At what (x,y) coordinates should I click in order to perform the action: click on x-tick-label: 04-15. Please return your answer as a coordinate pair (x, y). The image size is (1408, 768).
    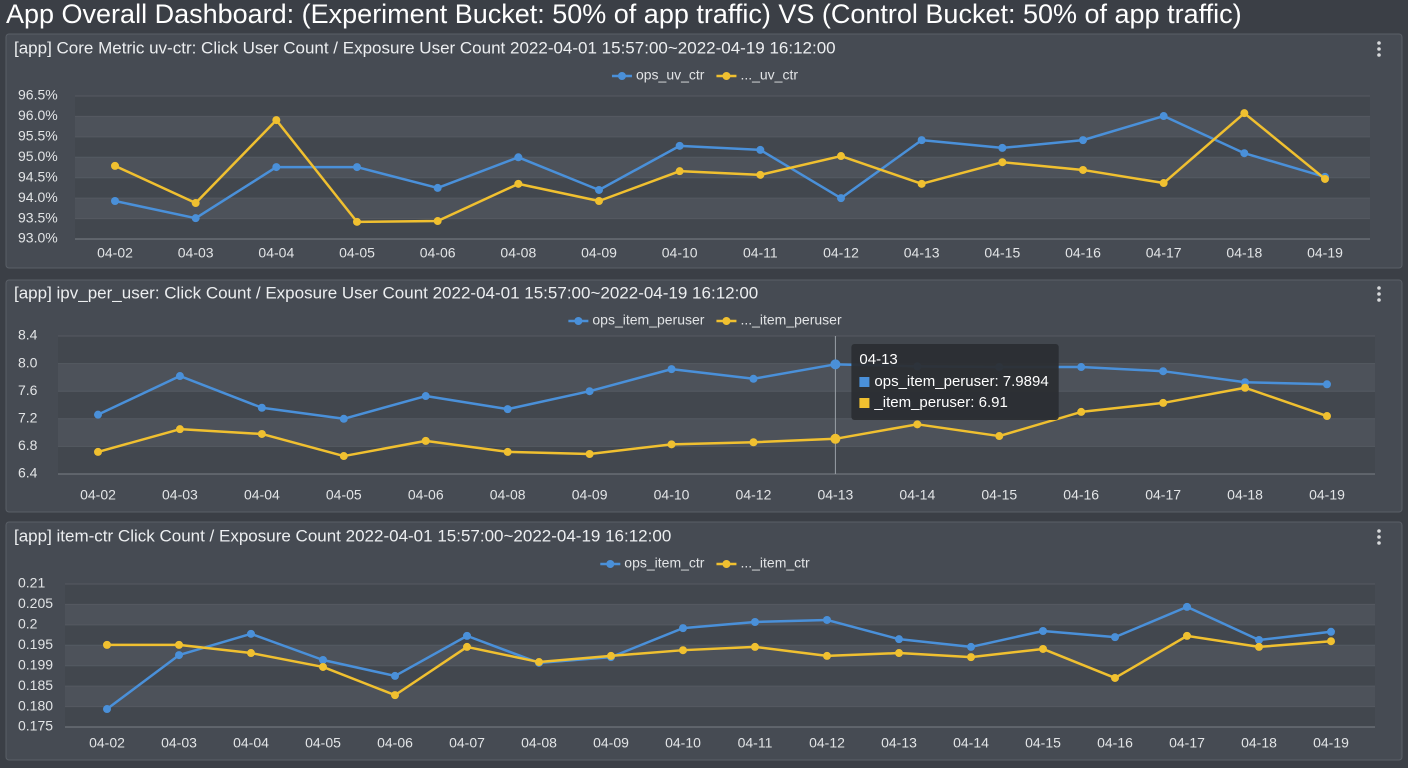
    Looking at the image, I should click on (999, 495).